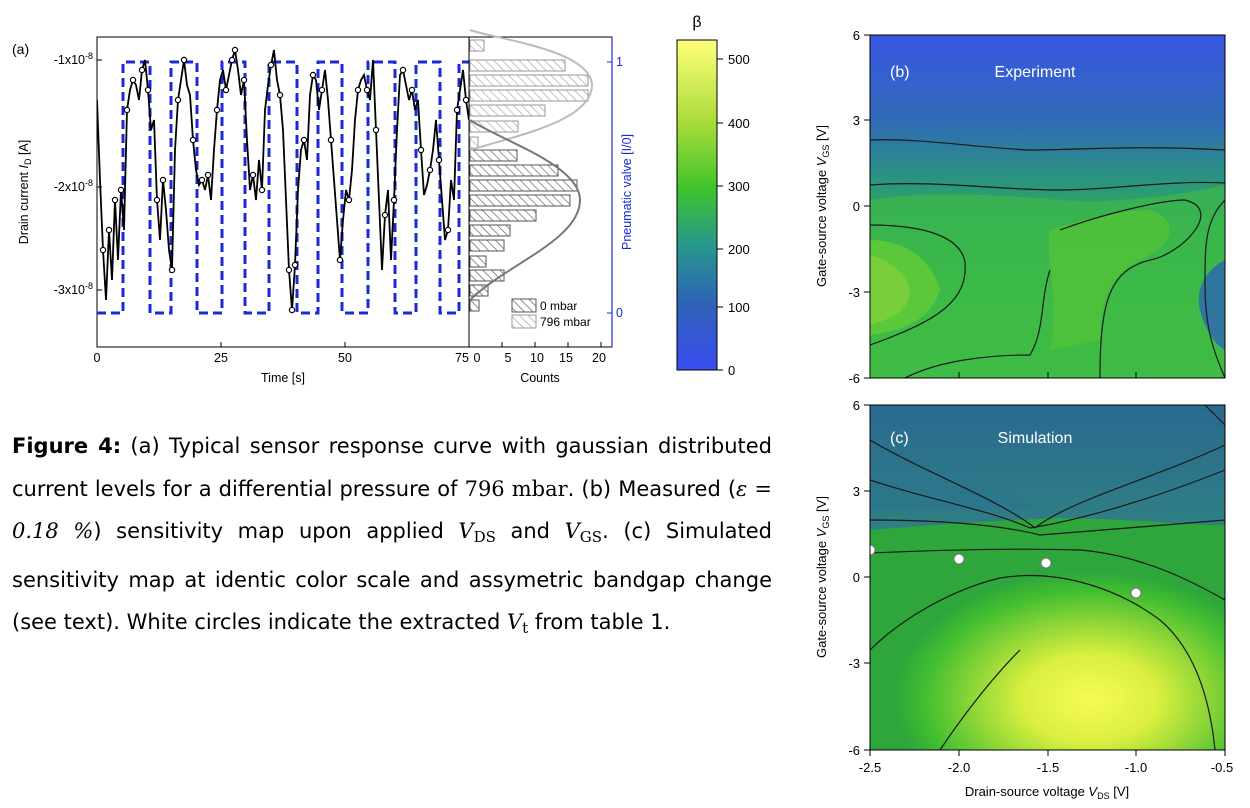  Describe the element at coordinates (697, 205) in the screenshot. I see `colorbar-scale` at that location.